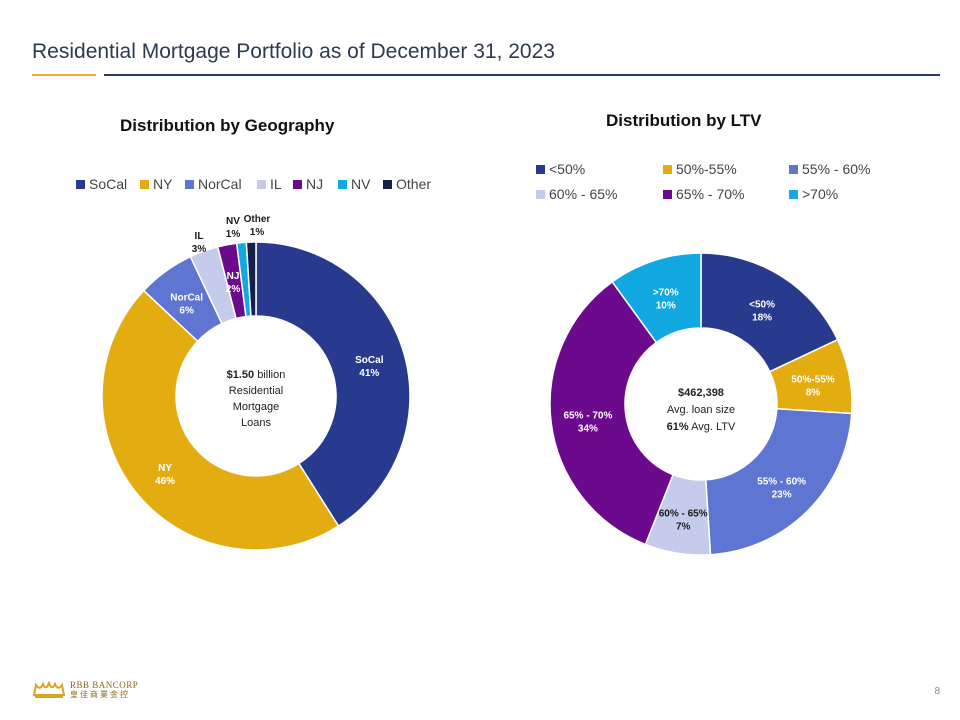 The image size is (960, 720). What do you see at coordinates (163, 184) in the screenshot?
I see `geo-legend-label-ny: NY` at bounding box center [163, 184].